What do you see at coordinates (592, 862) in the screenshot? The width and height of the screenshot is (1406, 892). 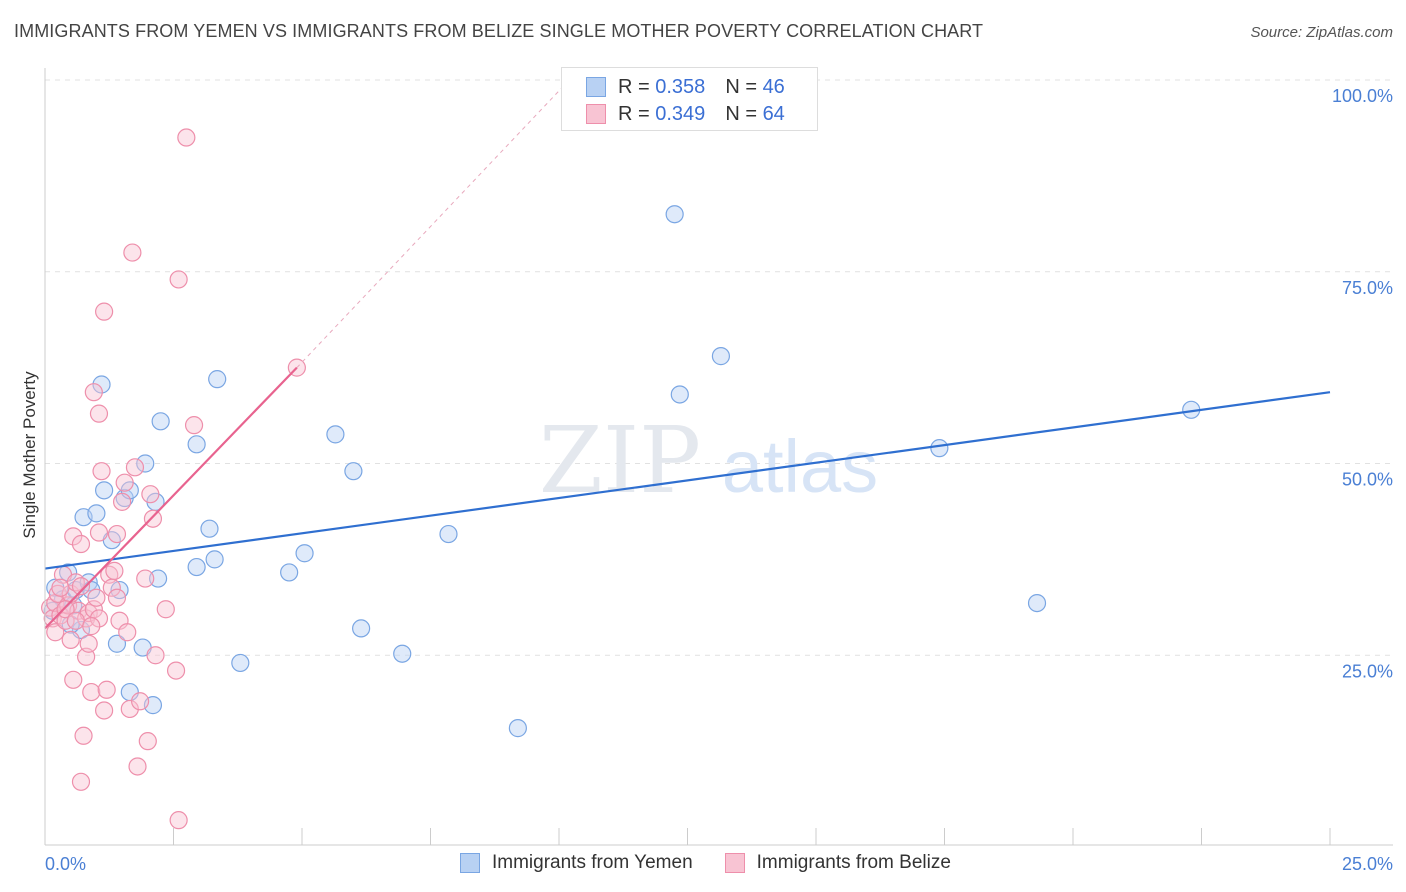 I see `series-label-yemen: Immigrants from Yemen` at bounding box center [592, 862].